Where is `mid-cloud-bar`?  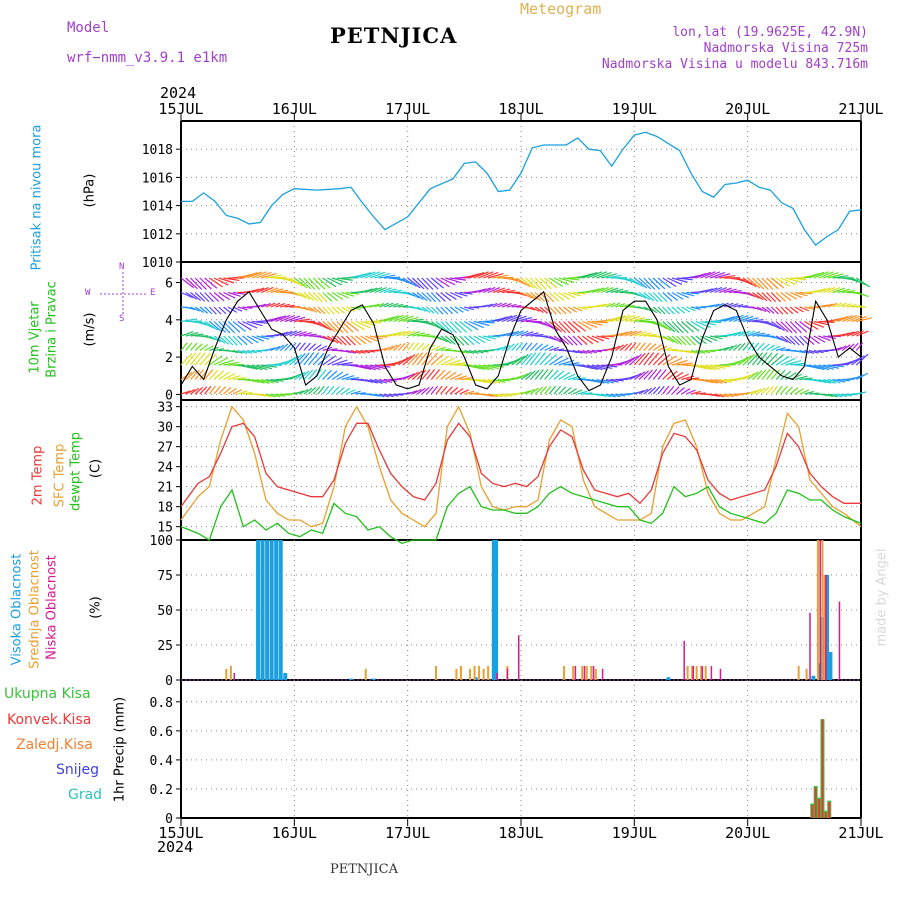
mid-cloud-bar is located at coordinates (365, 674).